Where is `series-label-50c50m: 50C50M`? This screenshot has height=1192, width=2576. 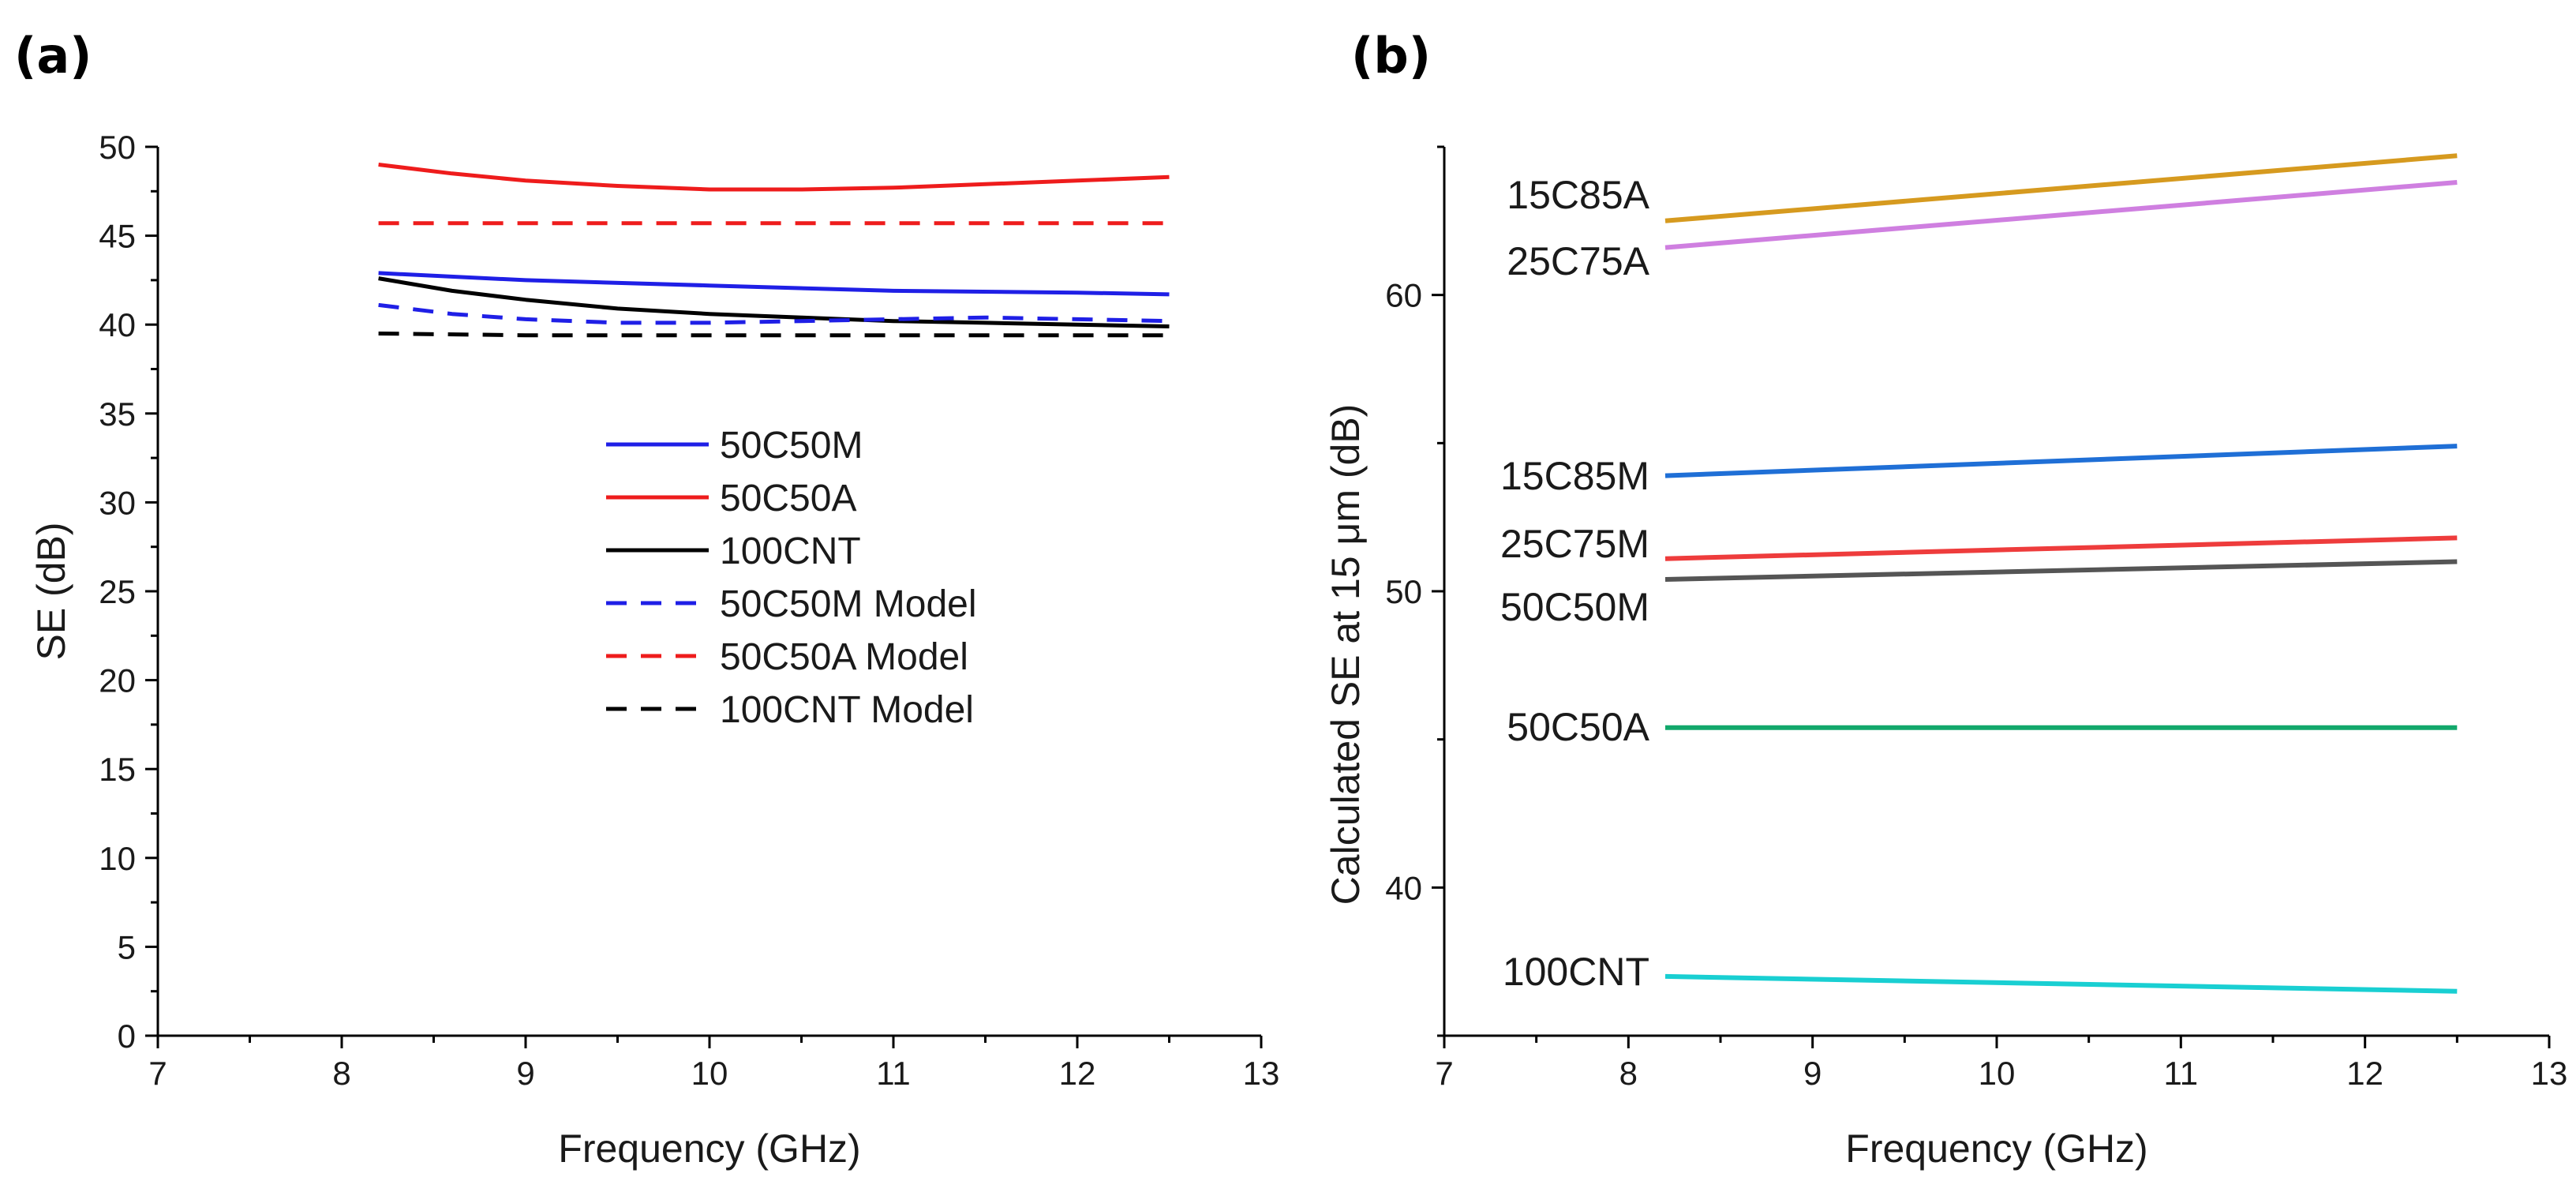 series-label-50c50m: 50C50M is located at coordinates (1574, 607).